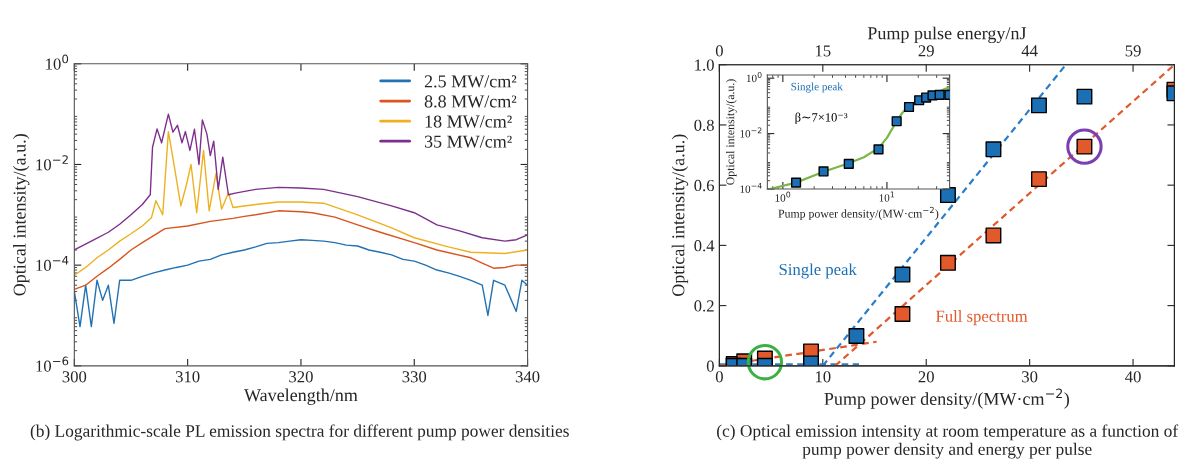 The height and width of the screenshot is (469, 1199). What do you see at coordinates (926, 51) in the screenshot?
I see `x2-tick-label: 29` at bounding box center [926, 51].